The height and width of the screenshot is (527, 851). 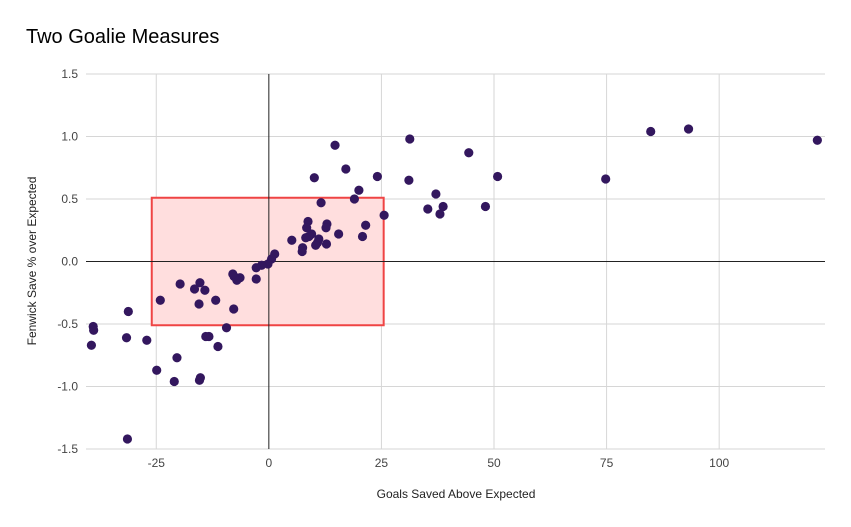 What do you see at coordinates (719, 463) in the screenshot?
I see `x-tick-label: 100` at bounding box center [719, 463].